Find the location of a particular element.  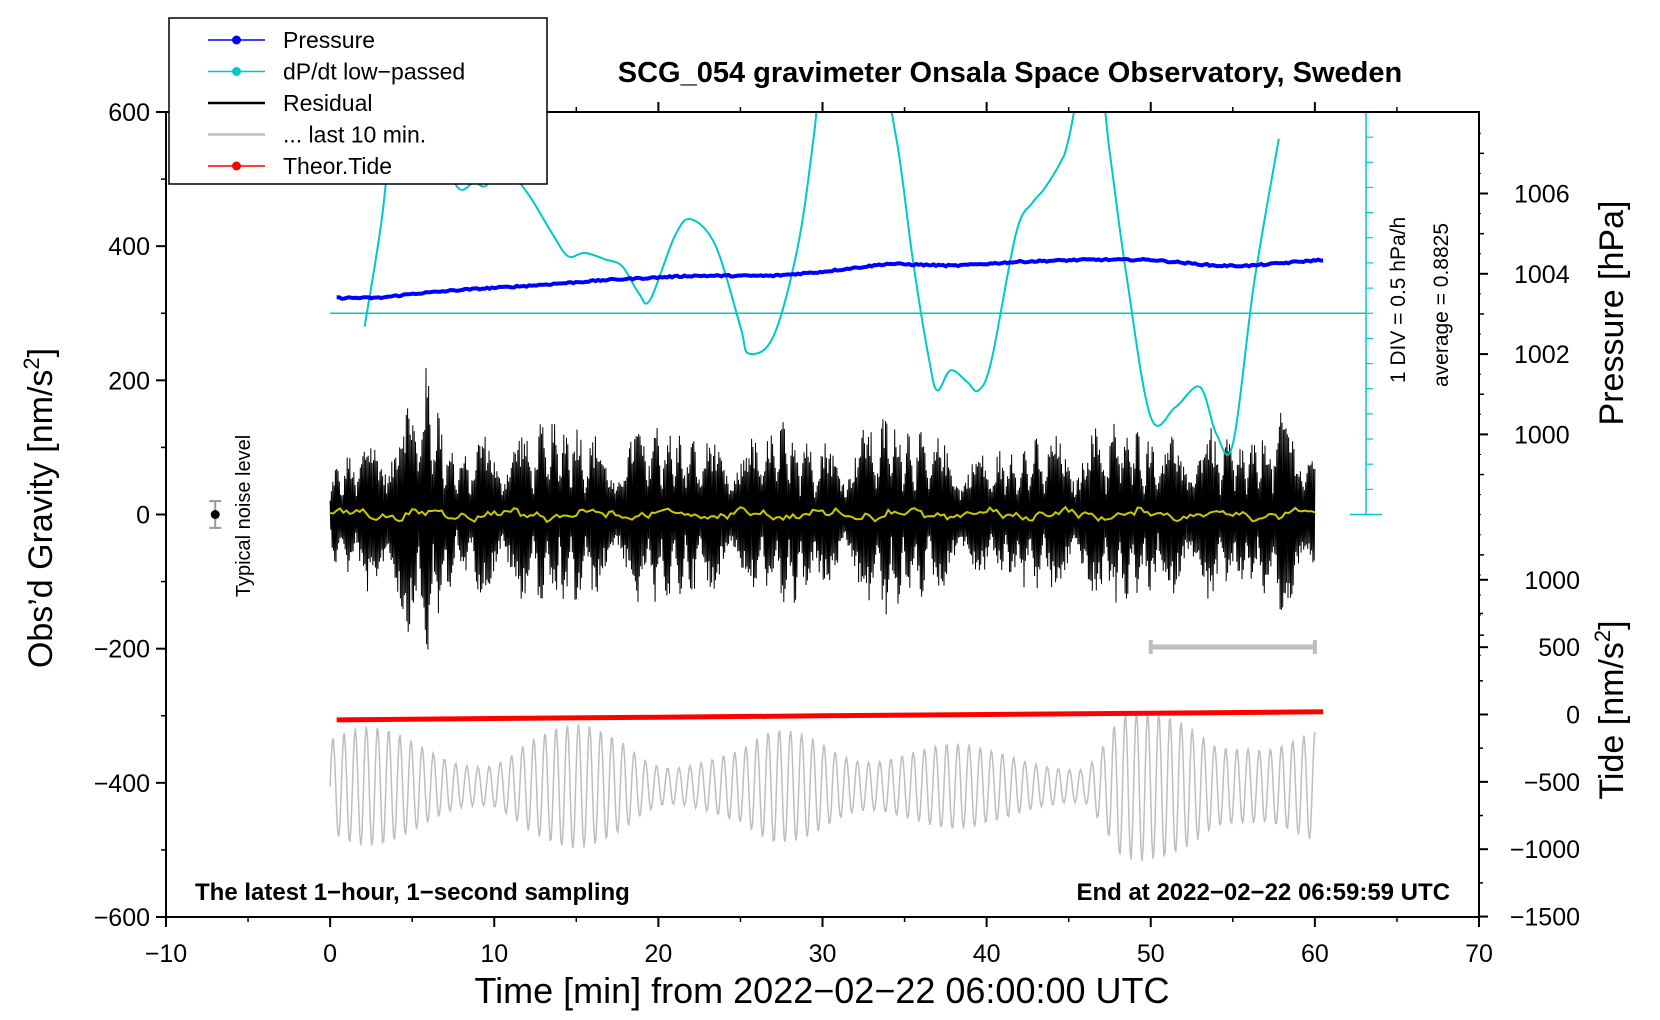

tide-axis-label-sup: 2 is located at coordinates (1602, 636).